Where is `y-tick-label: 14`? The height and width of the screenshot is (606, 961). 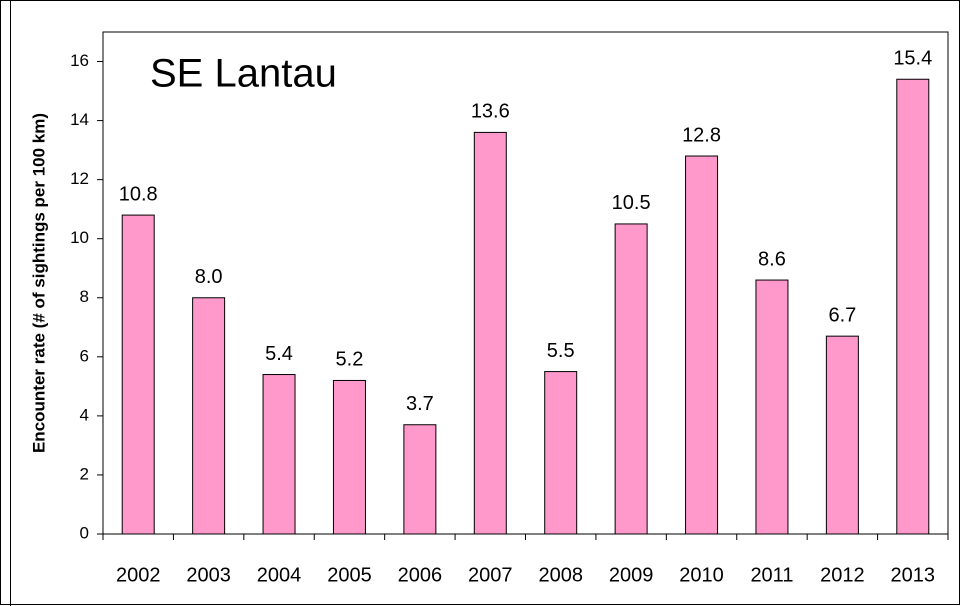 y-tick-label: 14 is located at coordinates (79, 119).